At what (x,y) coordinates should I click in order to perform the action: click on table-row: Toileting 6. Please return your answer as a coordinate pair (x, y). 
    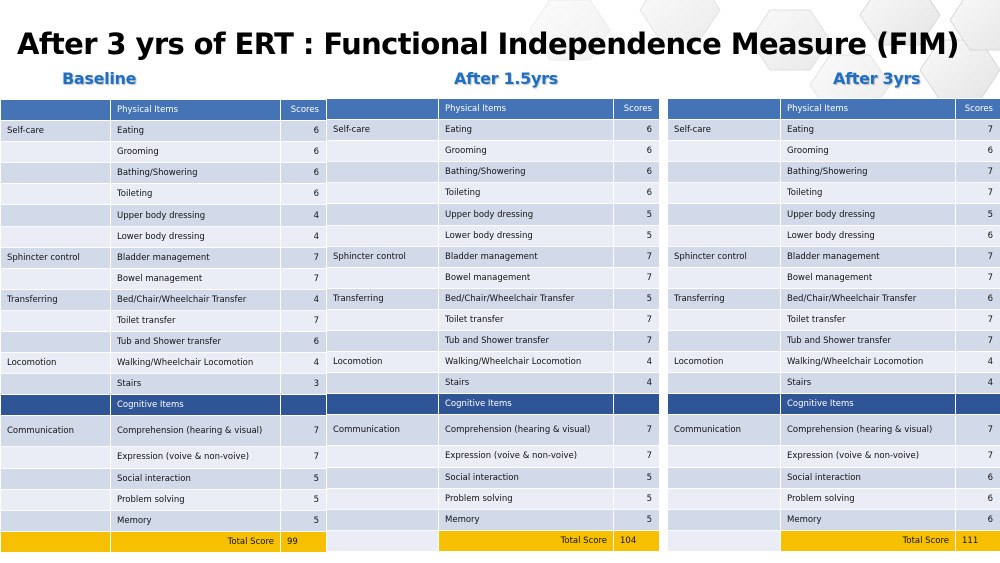
    Looking at the image, I should click on (493, 193).